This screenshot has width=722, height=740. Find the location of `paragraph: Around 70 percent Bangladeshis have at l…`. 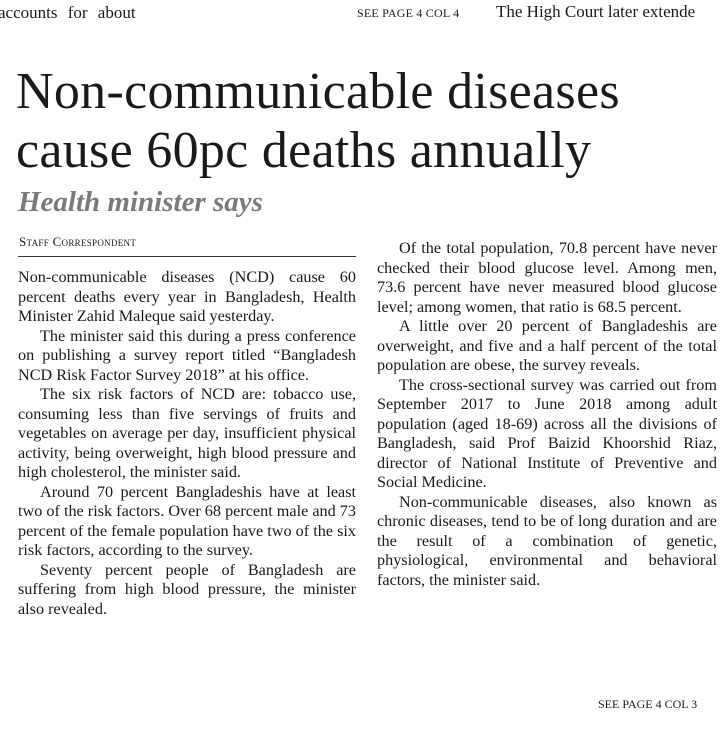

paragraph: Around 70 percent Bangladeshis have at l… is located at coordinates (187, 521).